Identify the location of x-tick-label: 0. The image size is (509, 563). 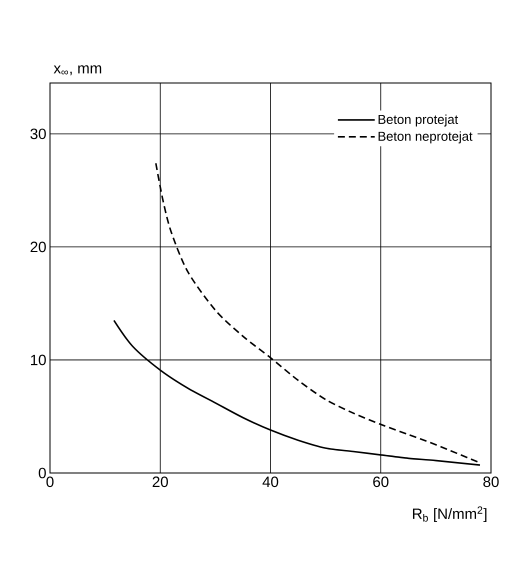
(50, 482).